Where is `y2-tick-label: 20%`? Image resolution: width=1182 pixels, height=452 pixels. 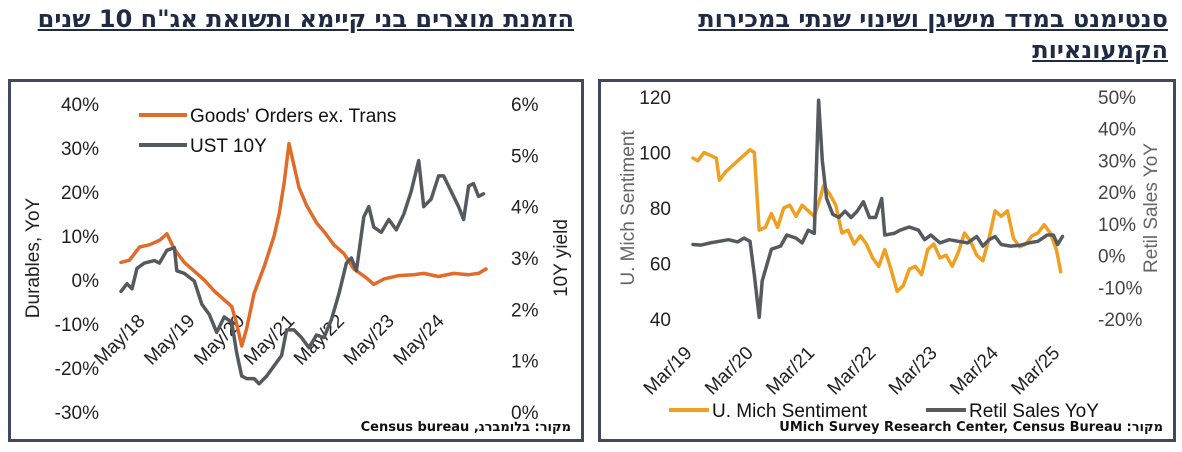
y2-tick-label: 20% is located at coordinates (1117, 193).